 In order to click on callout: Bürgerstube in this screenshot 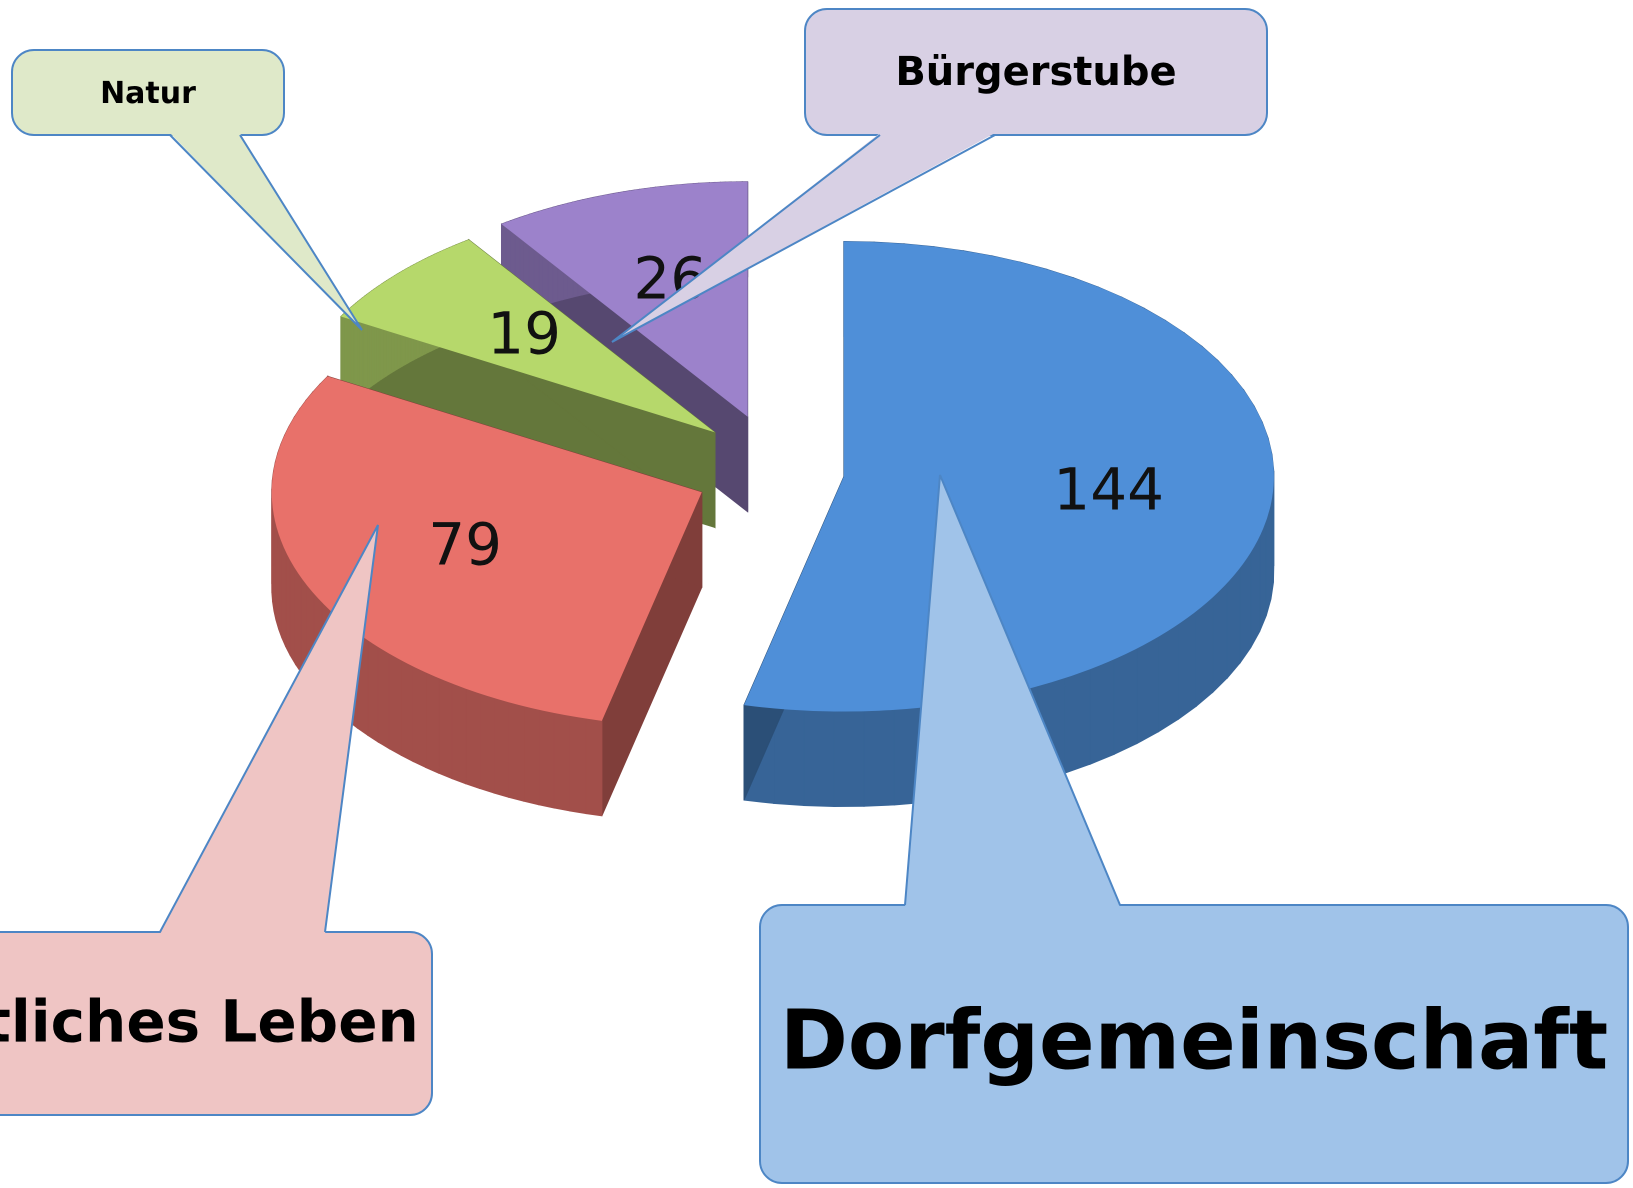, I will do `click(939, 175)`.